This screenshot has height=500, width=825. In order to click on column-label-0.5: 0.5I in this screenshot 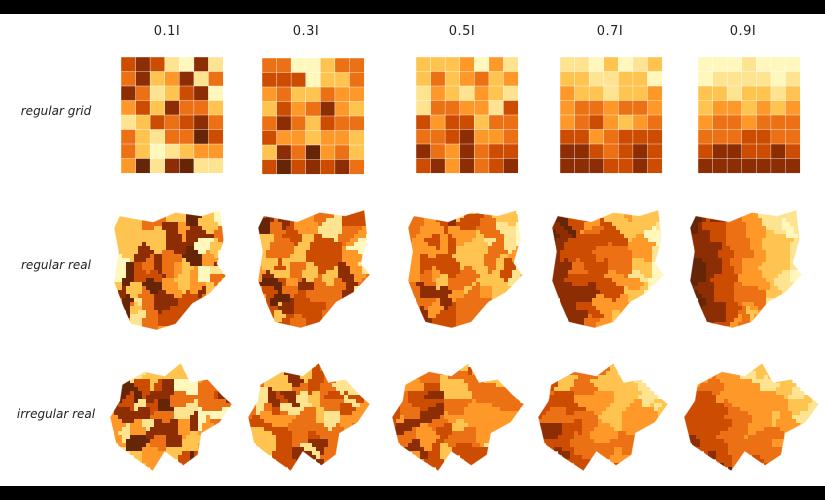, I will do `click(462, 31)`.